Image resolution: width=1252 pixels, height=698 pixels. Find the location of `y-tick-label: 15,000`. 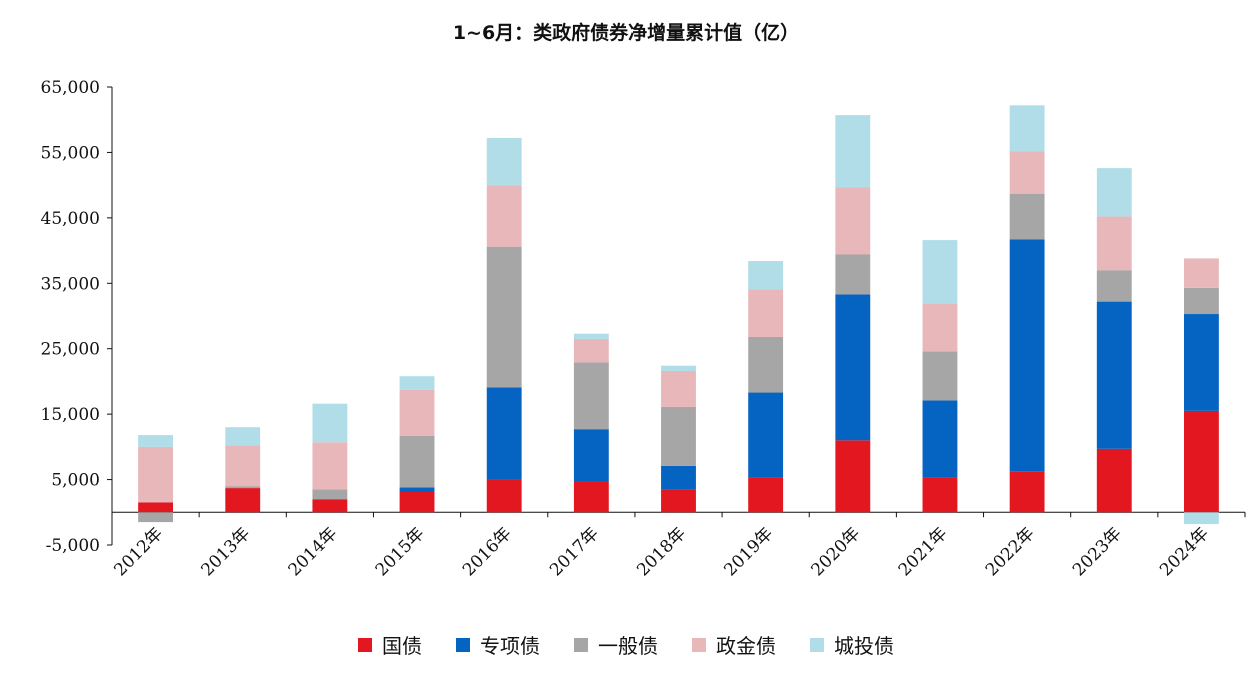

y-tick-label: 15,000 is located at coordinates (70, 415).